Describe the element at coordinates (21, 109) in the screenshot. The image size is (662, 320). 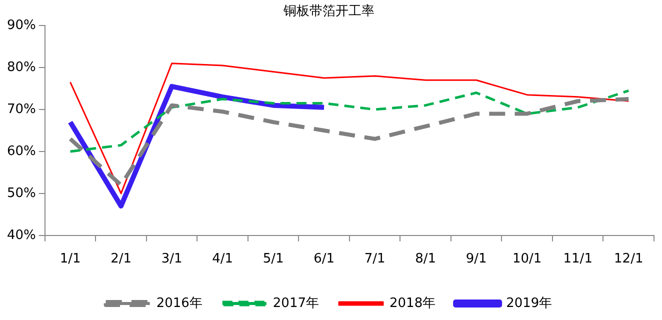
I see `y-tick-label: 70%` at that location.